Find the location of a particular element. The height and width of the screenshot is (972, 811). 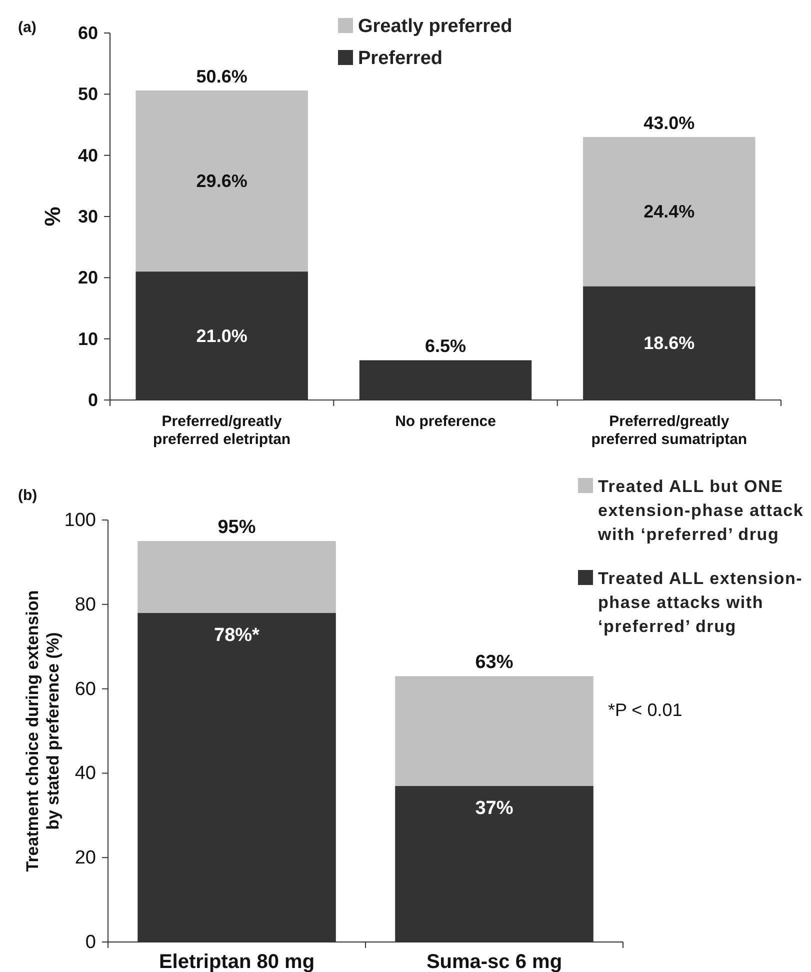

legend-label: Treated ALL extension-phase attacks with ‘preferred’ drug is located at coordinates (700, 602).